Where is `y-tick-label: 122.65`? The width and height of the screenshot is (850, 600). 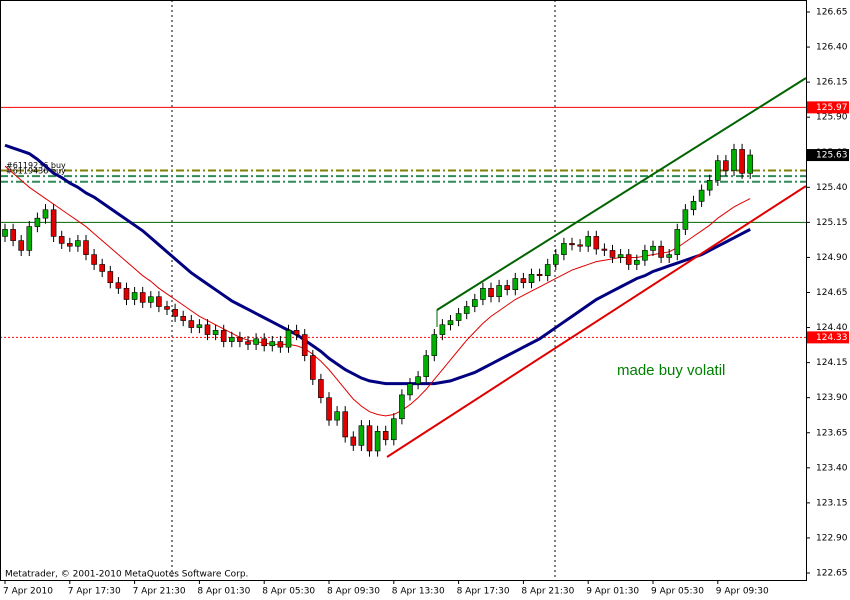 y-tick-label: 122.65 is located at coordinates (832, 574).